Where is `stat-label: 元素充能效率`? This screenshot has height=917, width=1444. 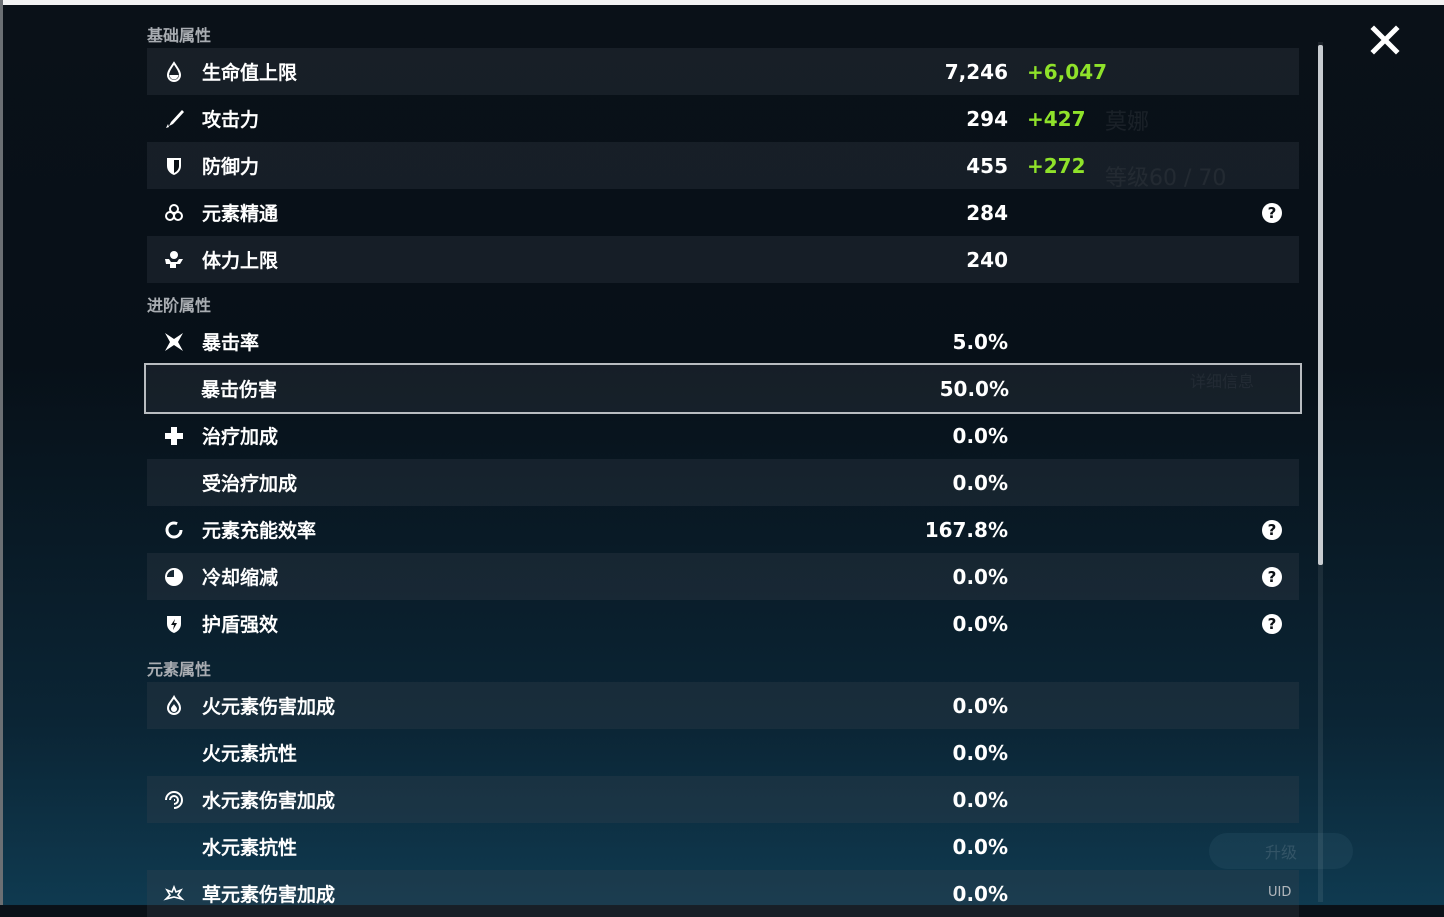 stat-label: 元素充能效率 is located at coordinates (259, 531).